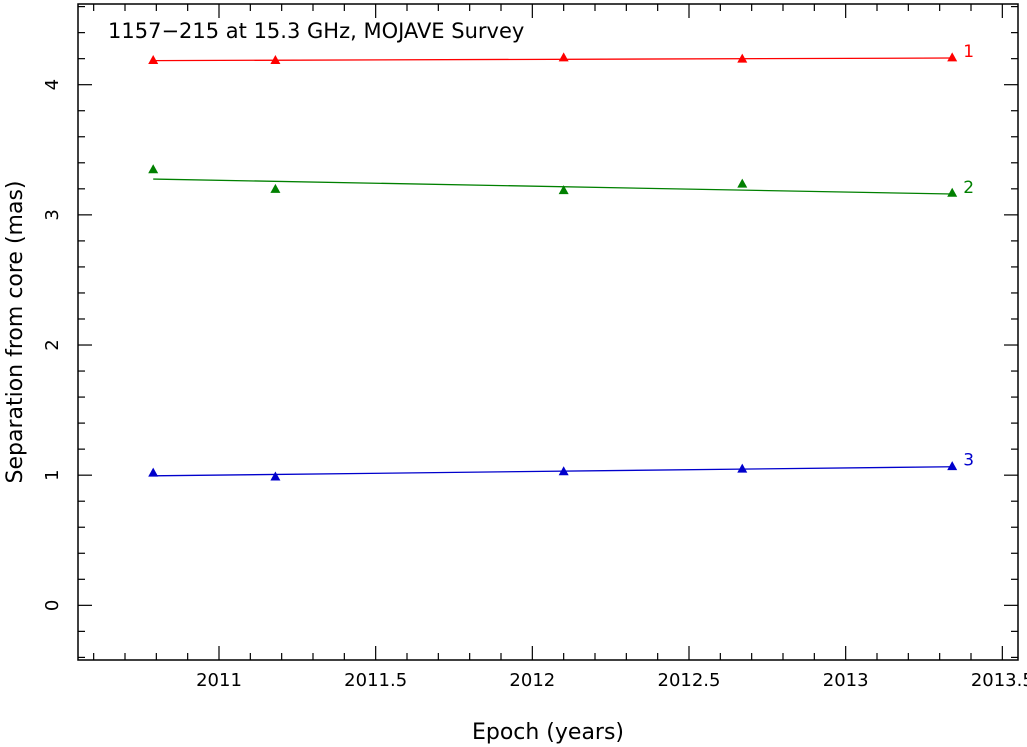 The height and width of the screenshot is (747, 1027). I want to click on series-labels: 1 2 3, so click(968, 256).